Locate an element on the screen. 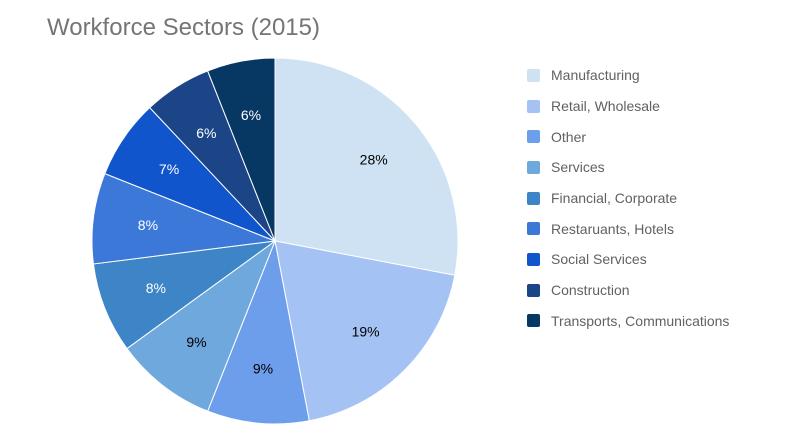 This screenshot has width=790, height=440. legend-label: Construction is located at coordinates (590, 290).